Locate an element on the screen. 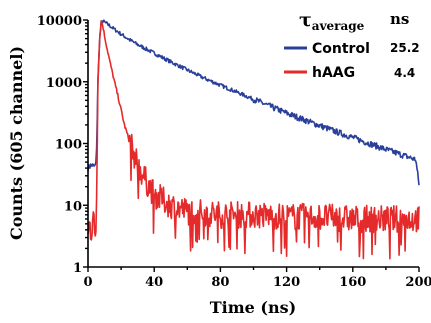 This screenshot has width=431, height=323. x-tick-label-80: 80 is located at coordinates (220, 282).